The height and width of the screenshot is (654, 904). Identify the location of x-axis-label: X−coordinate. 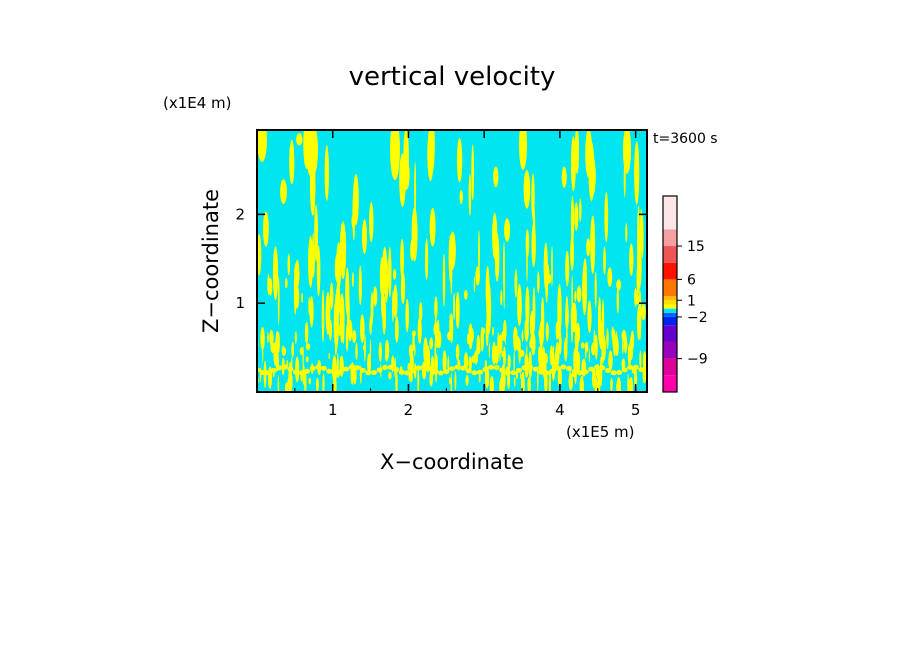
(452, 462).